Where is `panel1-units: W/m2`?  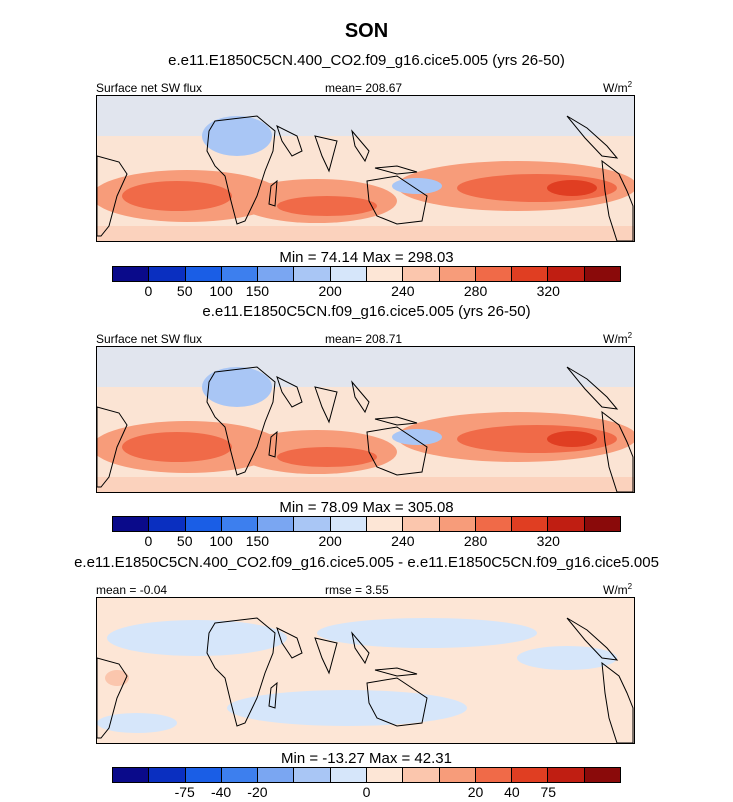 panel1-units: W/m2 is located at coordinates (618, 87).